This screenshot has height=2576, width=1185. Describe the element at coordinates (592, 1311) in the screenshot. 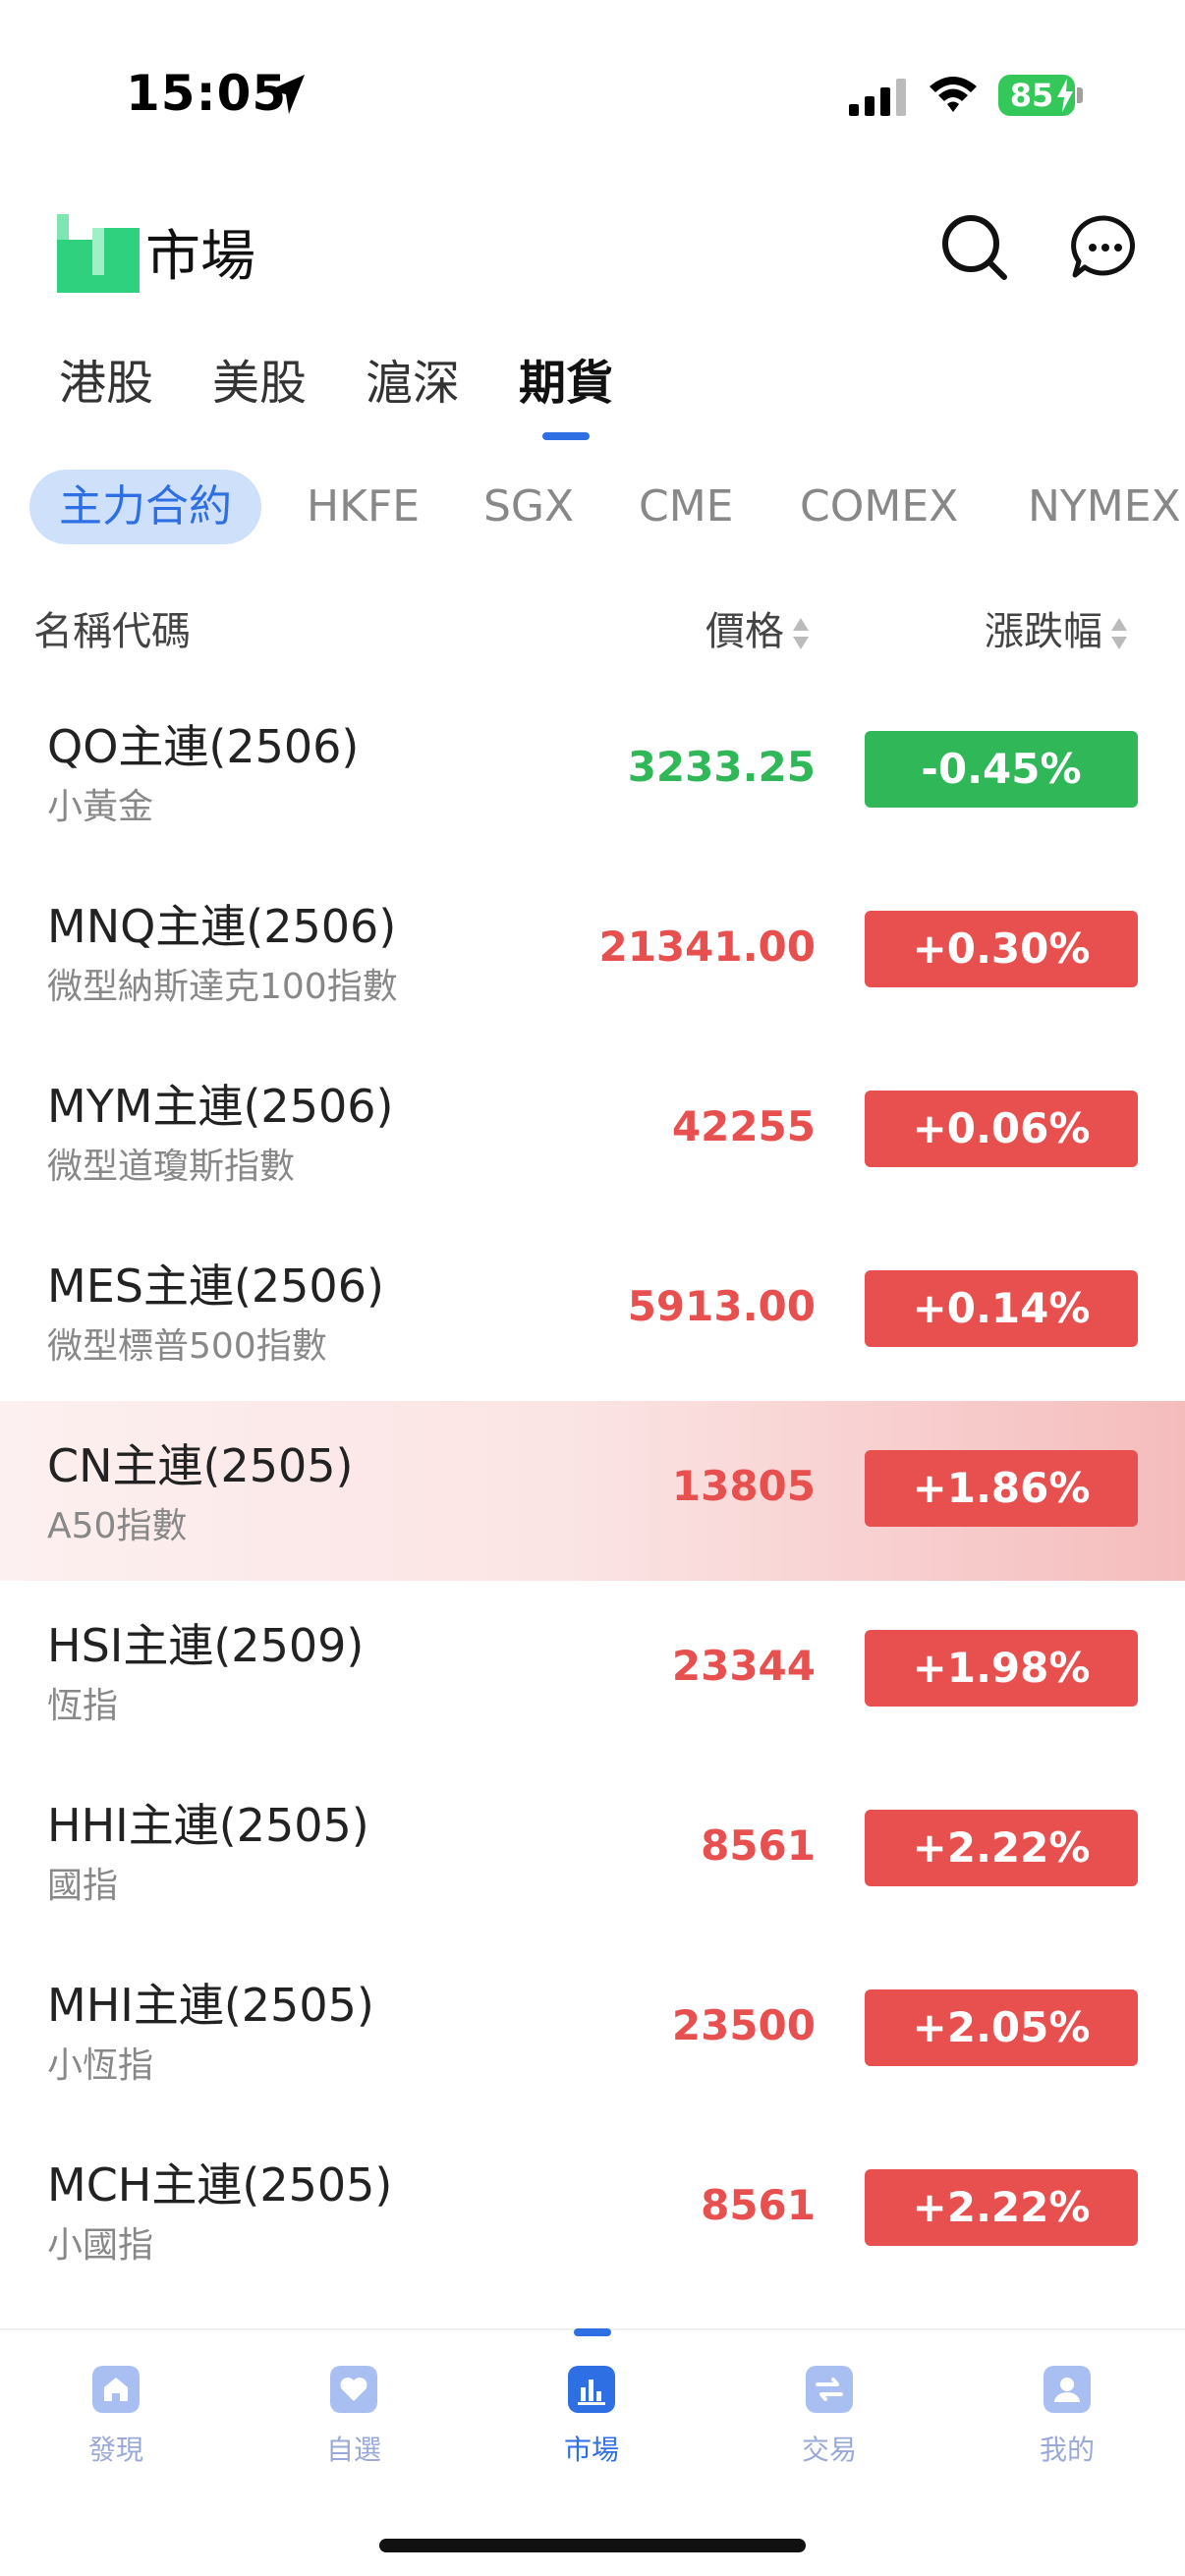

I see `list-item: MES主連(2506) 微型標普500指數 5913.00 +0.14%` at that location.